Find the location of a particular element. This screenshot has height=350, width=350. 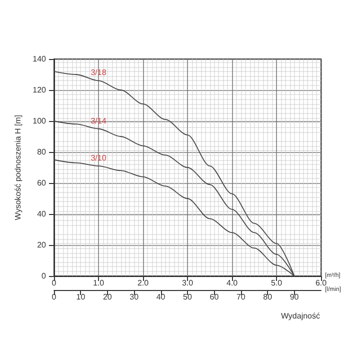

x-tick-label: 6.0 is located at coordinates (321, 283).